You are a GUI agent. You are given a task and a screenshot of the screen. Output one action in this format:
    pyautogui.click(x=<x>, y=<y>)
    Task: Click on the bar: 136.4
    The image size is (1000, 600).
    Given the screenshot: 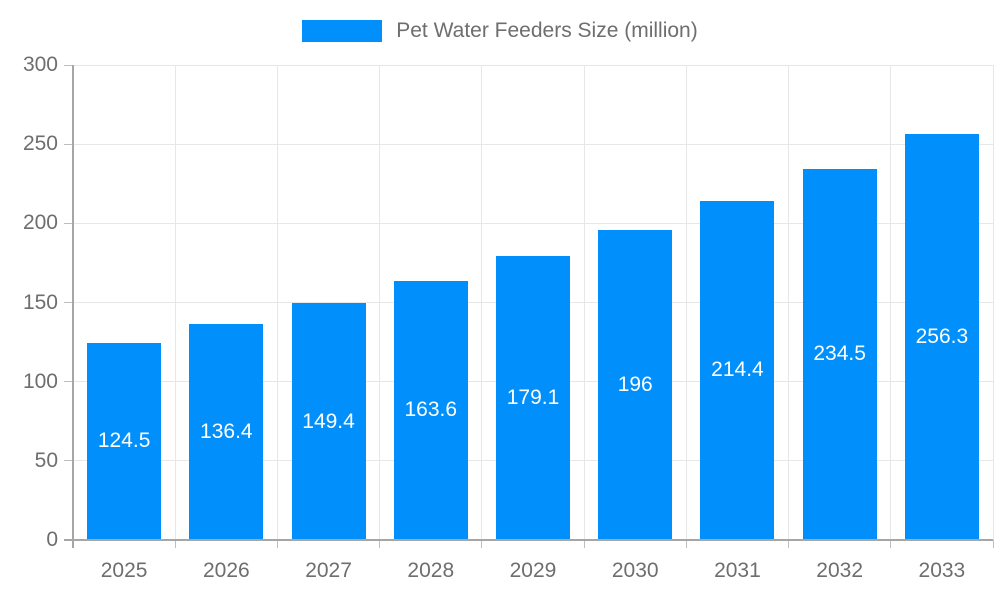 What is the action you would take?
    pyautogui.click(x=226, y=432)
    